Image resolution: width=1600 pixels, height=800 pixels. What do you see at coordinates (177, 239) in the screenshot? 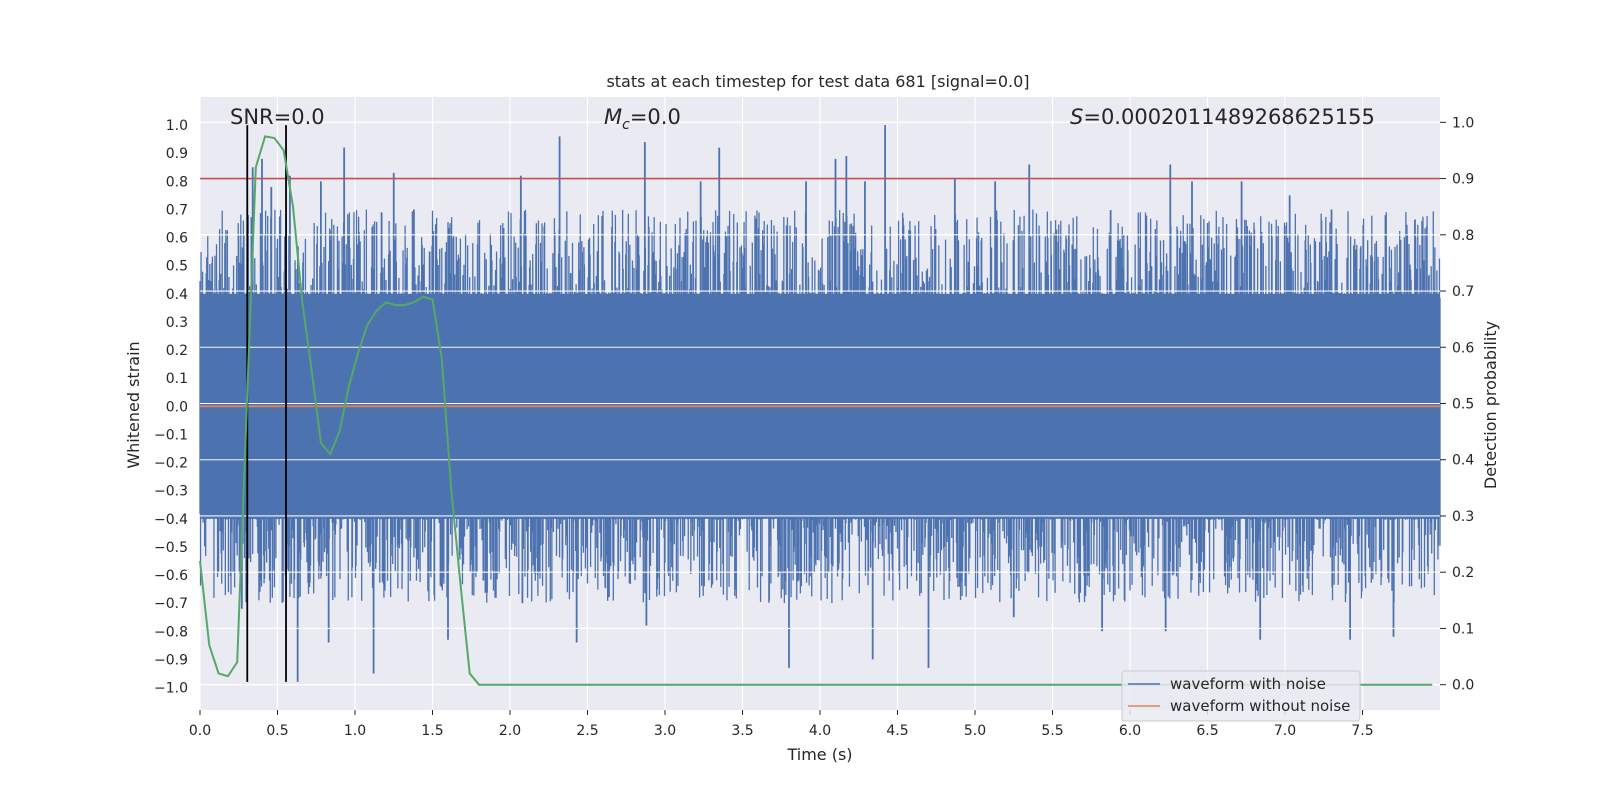
I see `y-left-tick-label-16: 0.6` at bounding box center [177, 239].